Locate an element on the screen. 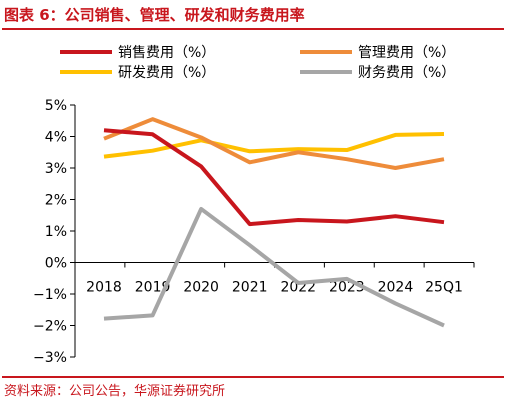  legend-label-3: 研发费用（%） is located at coordinates (166, 73).